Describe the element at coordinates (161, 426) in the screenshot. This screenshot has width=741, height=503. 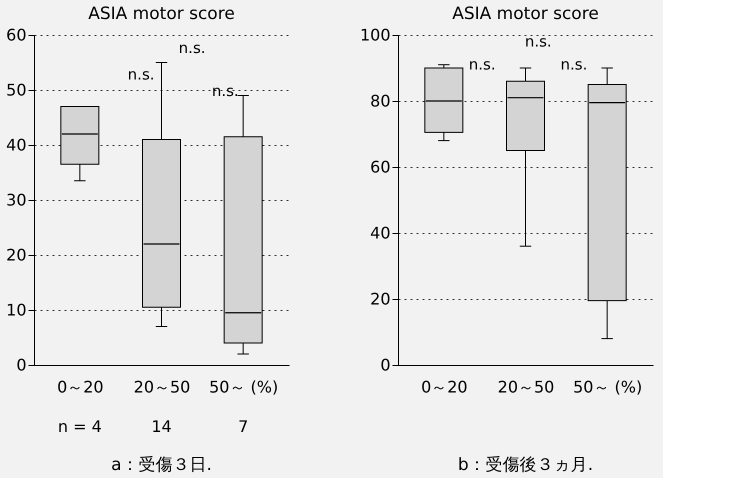
I see `text: 14` at that location.